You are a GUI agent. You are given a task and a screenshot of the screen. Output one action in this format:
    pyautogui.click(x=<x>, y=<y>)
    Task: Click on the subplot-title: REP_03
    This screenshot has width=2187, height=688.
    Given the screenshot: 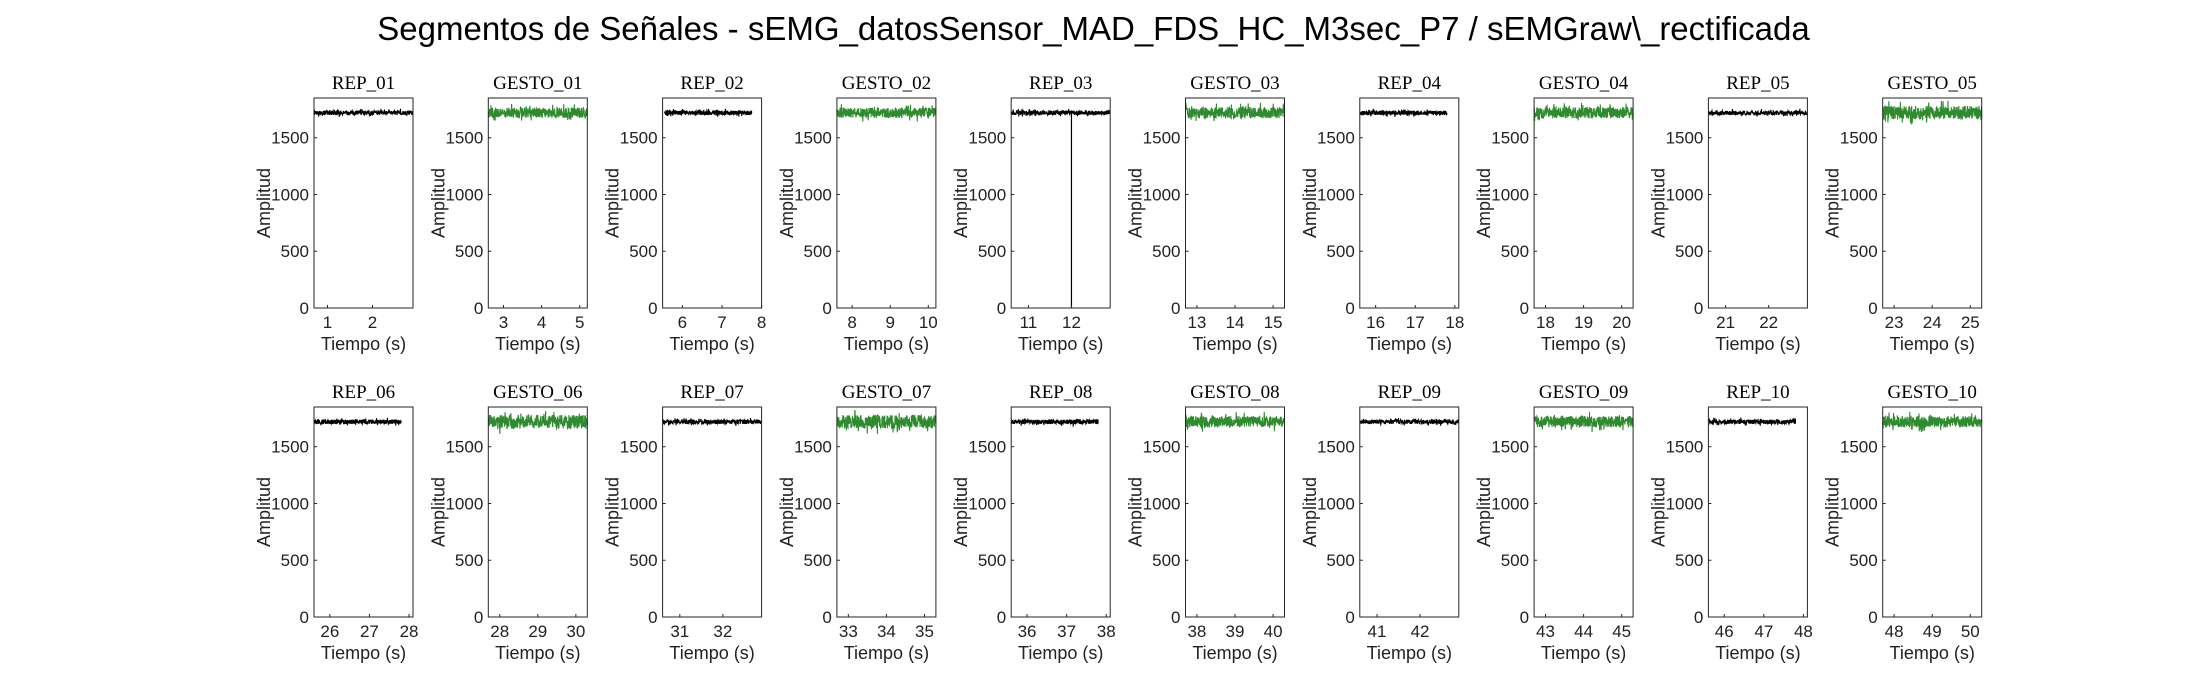 What is the action you would take?
    pyautogui.click(x=1060, y=83)
    